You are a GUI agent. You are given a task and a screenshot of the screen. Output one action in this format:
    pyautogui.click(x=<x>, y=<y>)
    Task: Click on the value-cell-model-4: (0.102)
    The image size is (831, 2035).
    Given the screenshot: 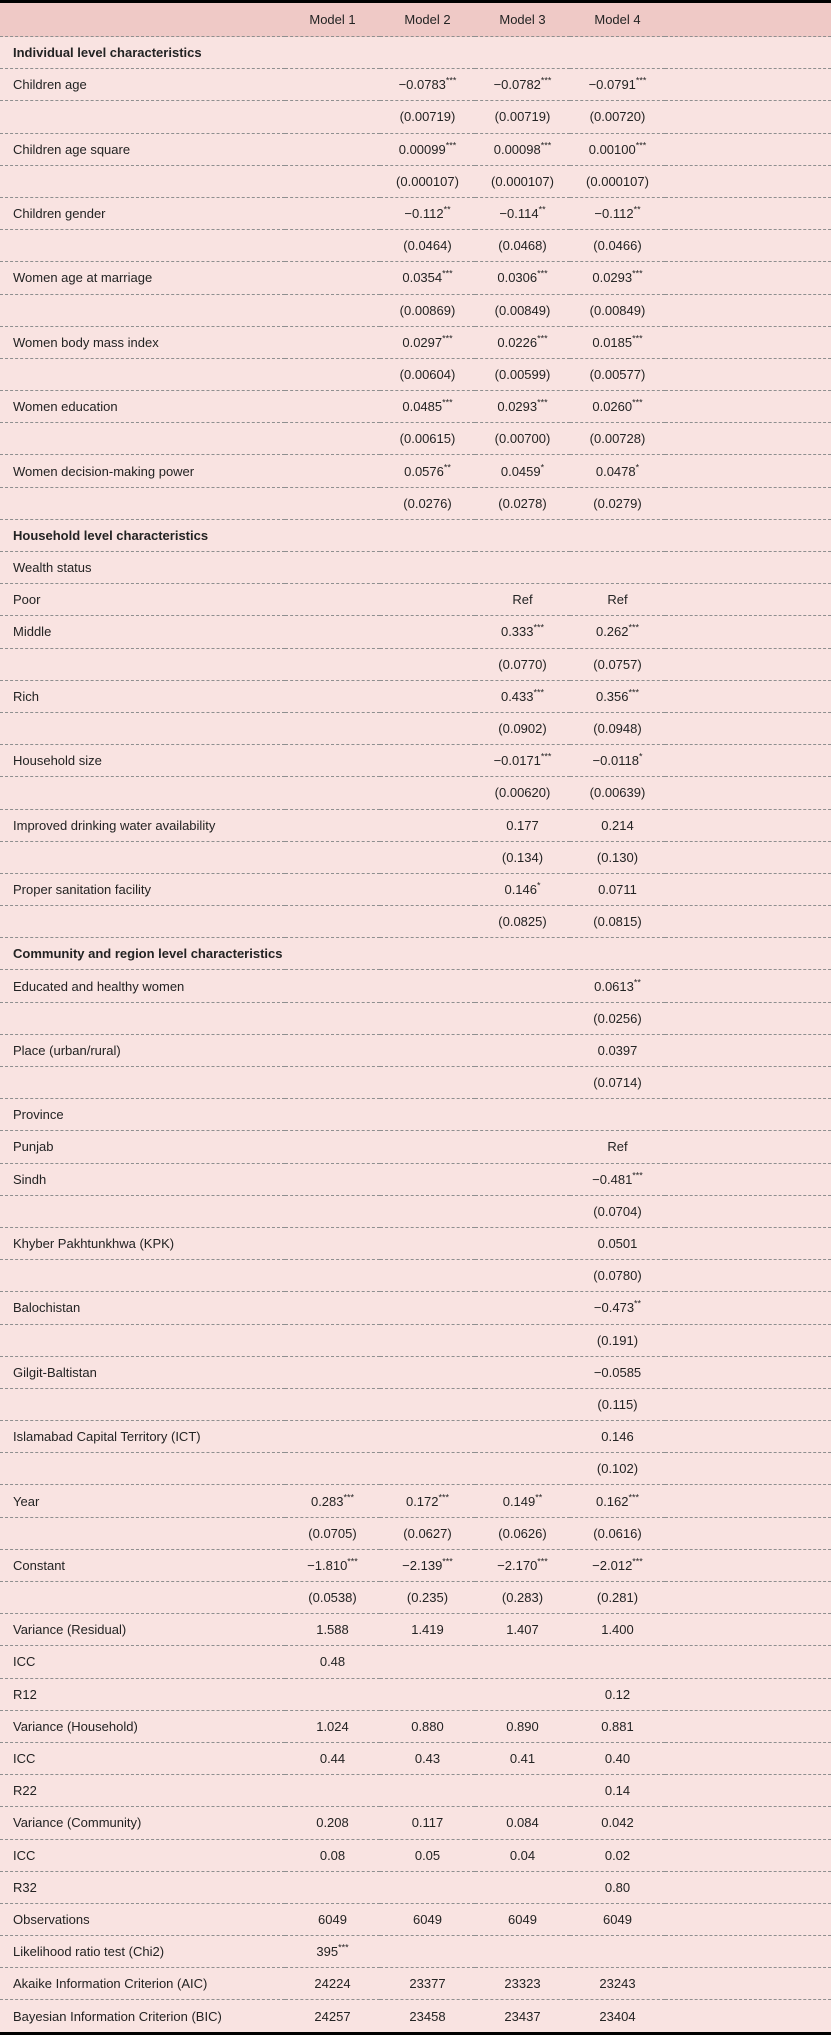 What is the action you would take?
    pyautogui.click(x=617, y=1469)
    